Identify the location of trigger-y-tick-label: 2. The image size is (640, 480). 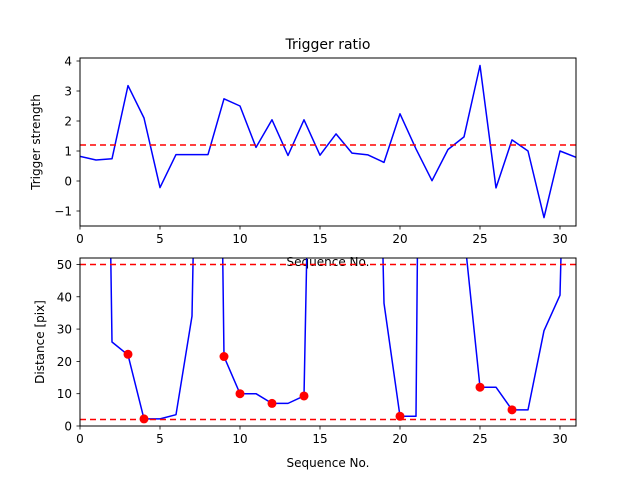
(68, 122).